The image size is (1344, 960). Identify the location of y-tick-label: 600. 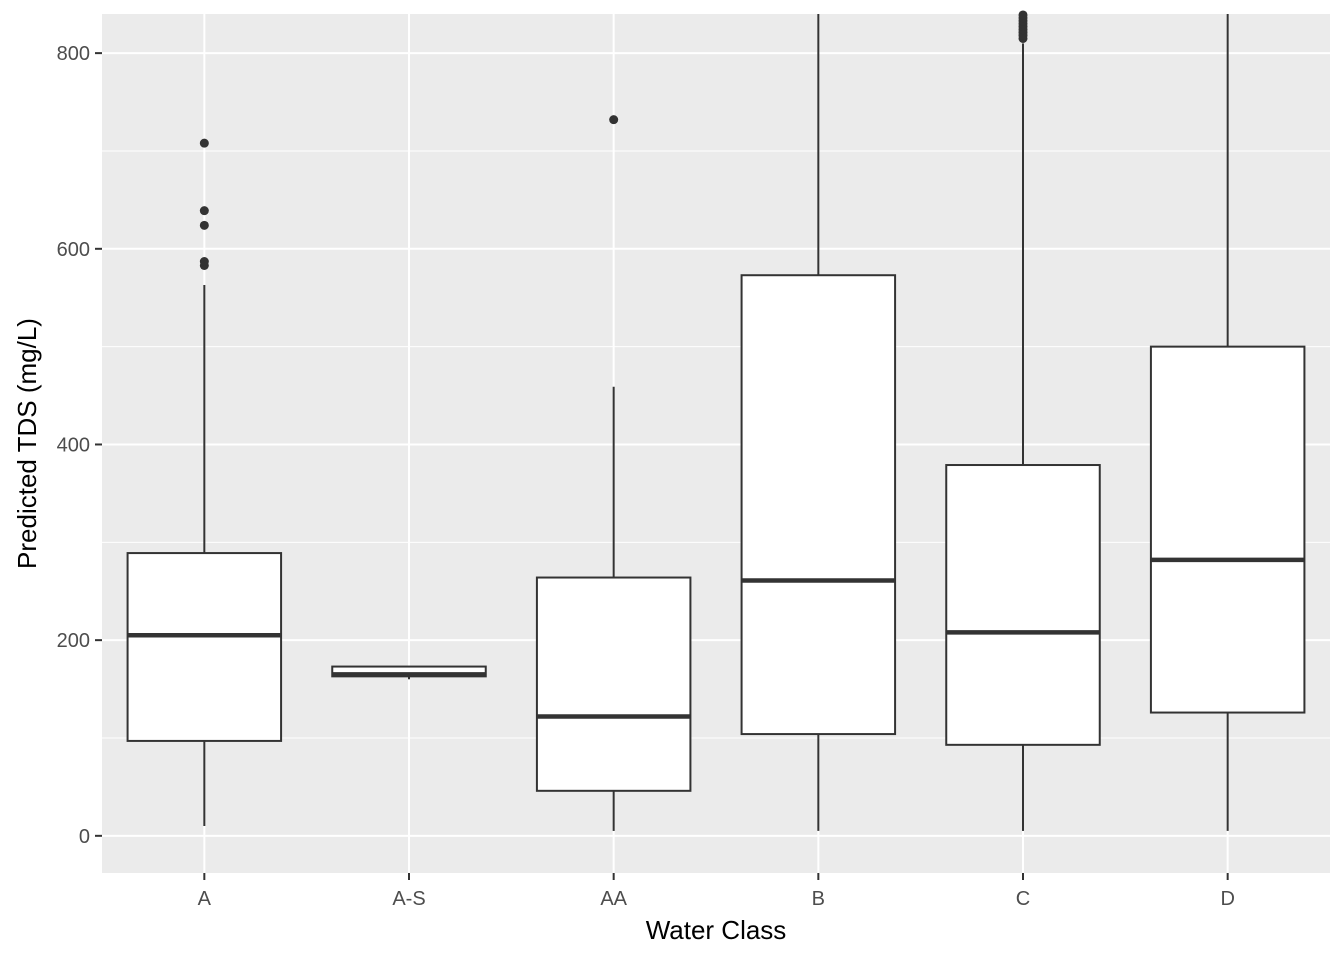
(73, 250).